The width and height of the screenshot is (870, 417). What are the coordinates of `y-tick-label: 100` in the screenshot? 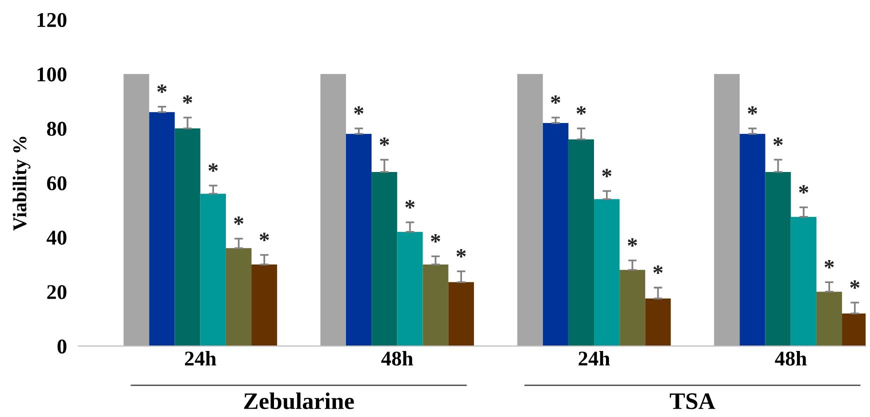 It's located at (52, 74).